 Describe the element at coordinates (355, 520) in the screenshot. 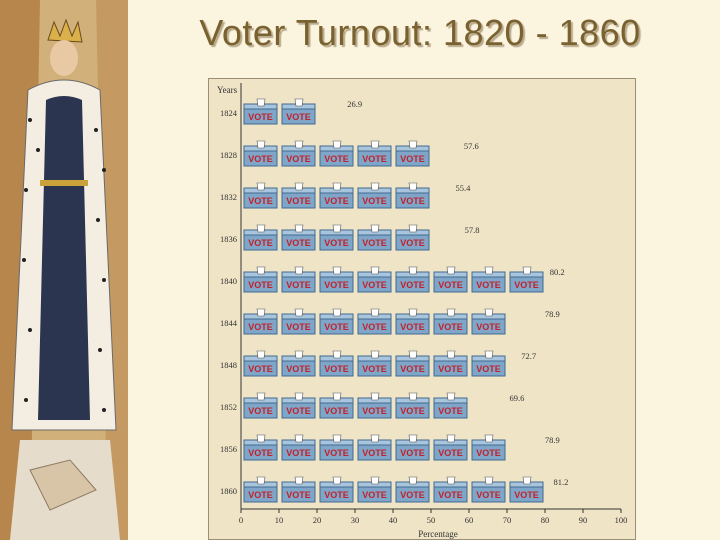

I see `x-tick-label: 30` at that location.